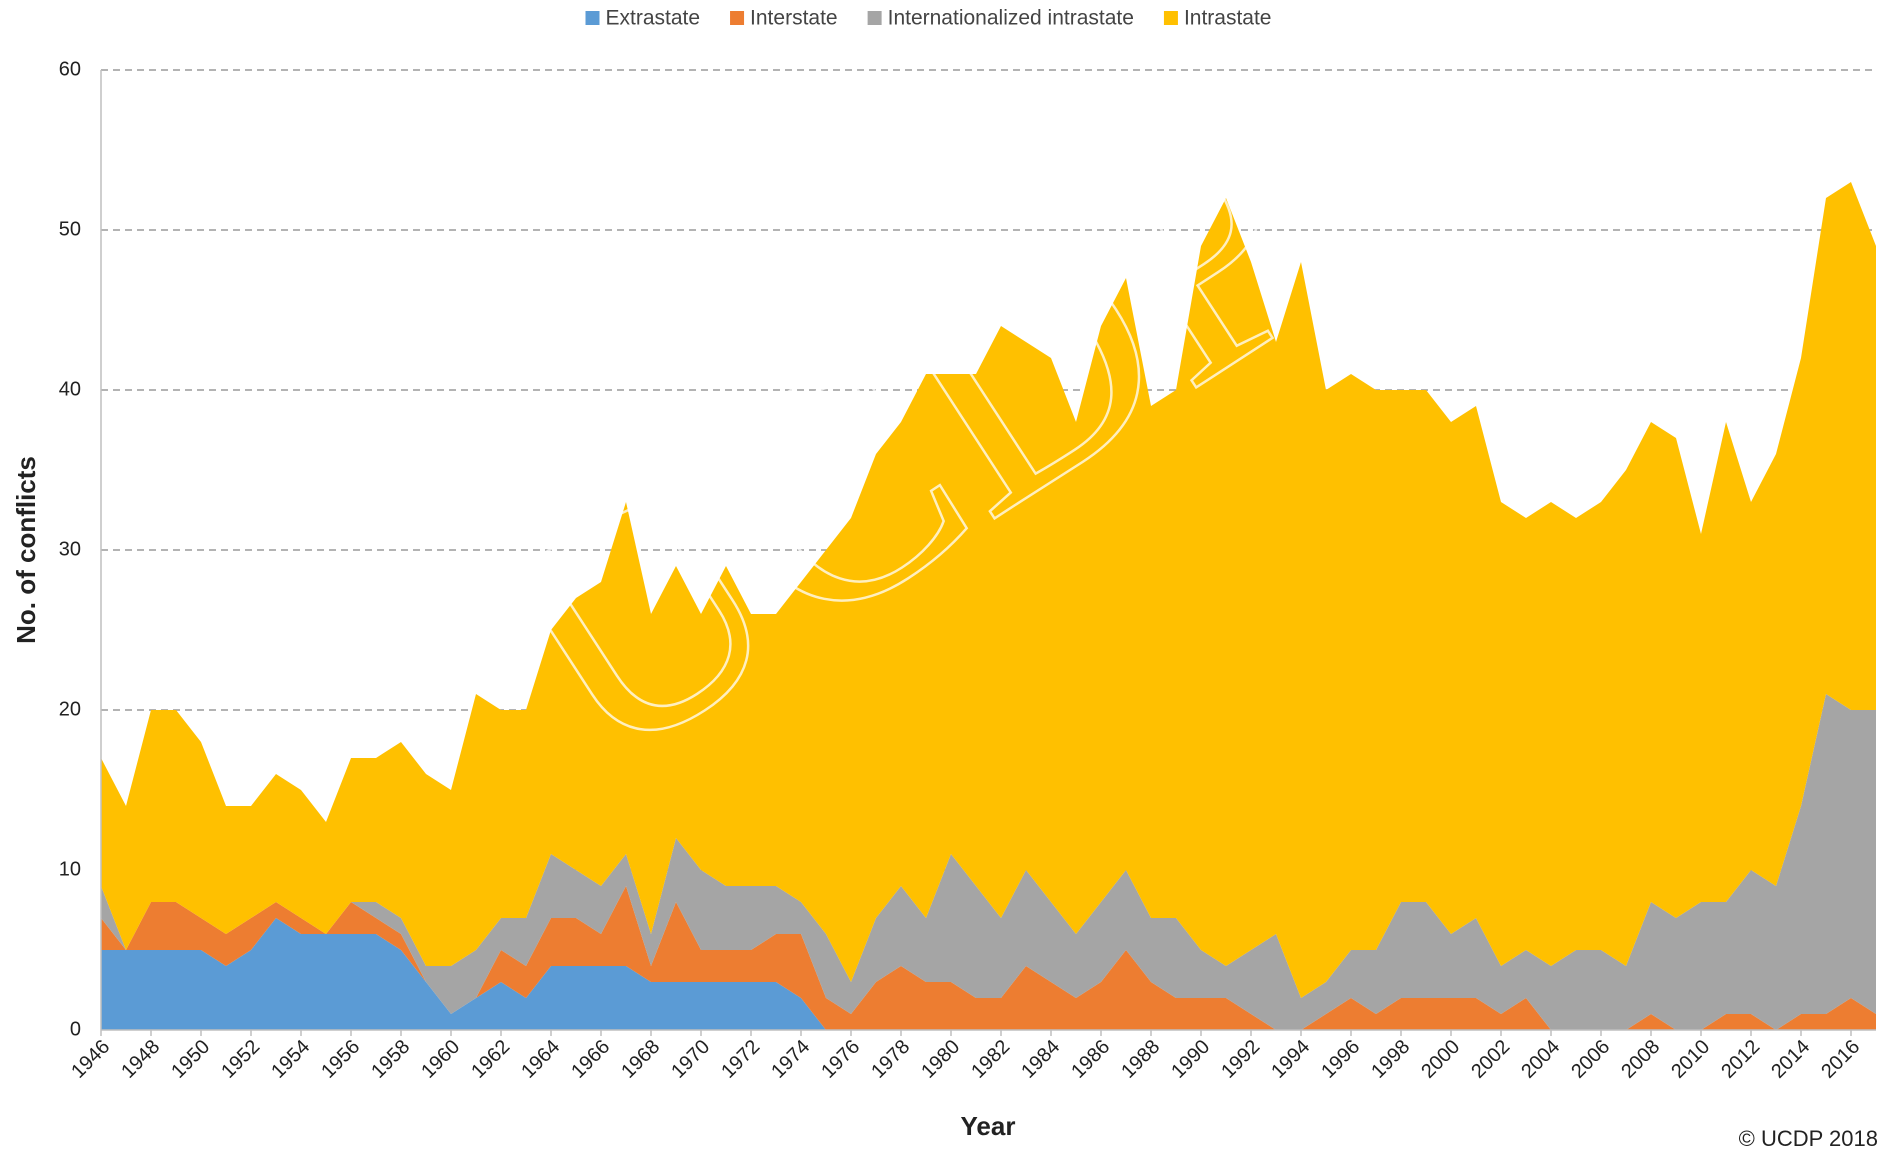 Image resolution: width=1882 pixels, height=1150 pixels. I want to click on x-tick-label: 1962, so click(490, 1059).